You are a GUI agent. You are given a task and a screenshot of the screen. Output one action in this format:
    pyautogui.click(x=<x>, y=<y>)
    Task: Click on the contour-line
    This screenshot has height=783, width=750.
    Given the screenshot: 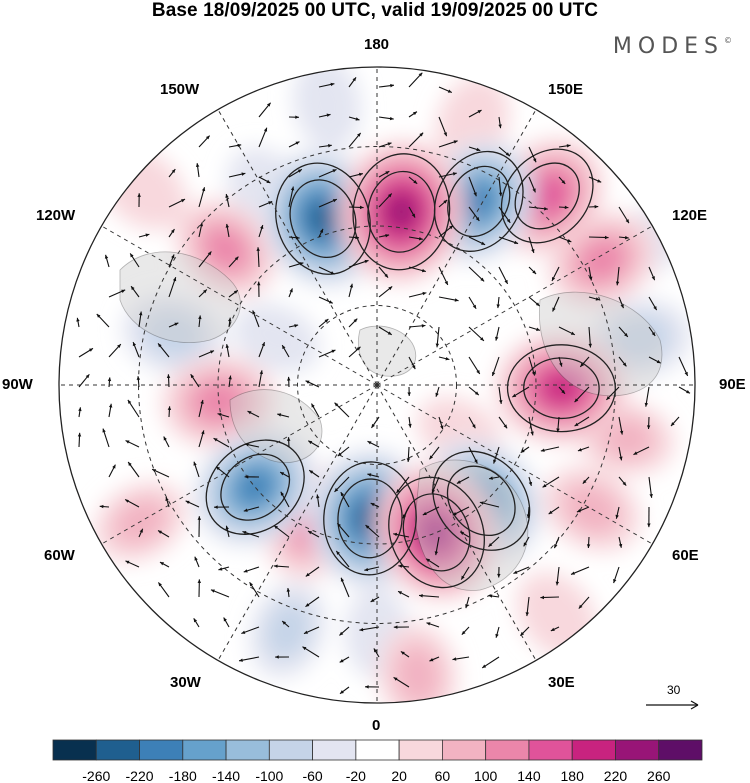 What is the action you would take?
    pyautogui.click(x=436, y=532)
    